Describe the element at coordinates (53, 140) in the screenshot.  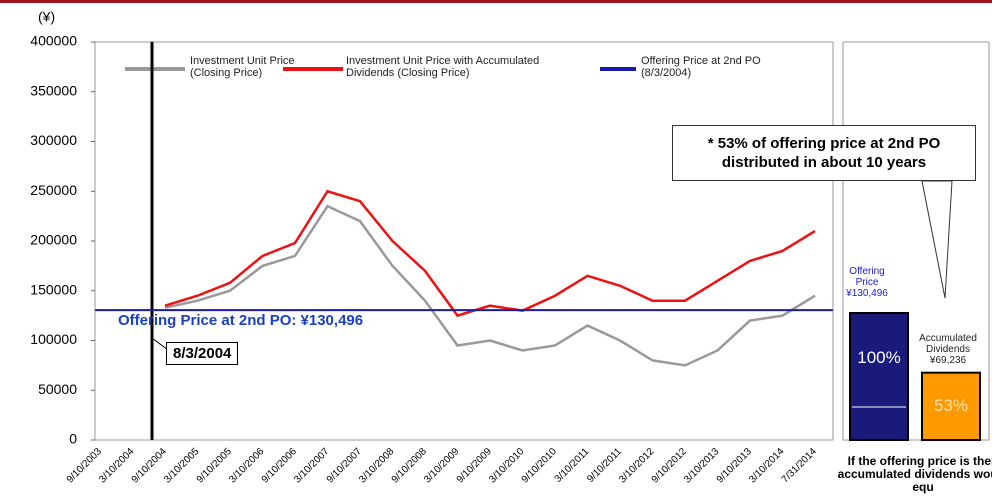
I see `y-tick-label: 300000` at that location.